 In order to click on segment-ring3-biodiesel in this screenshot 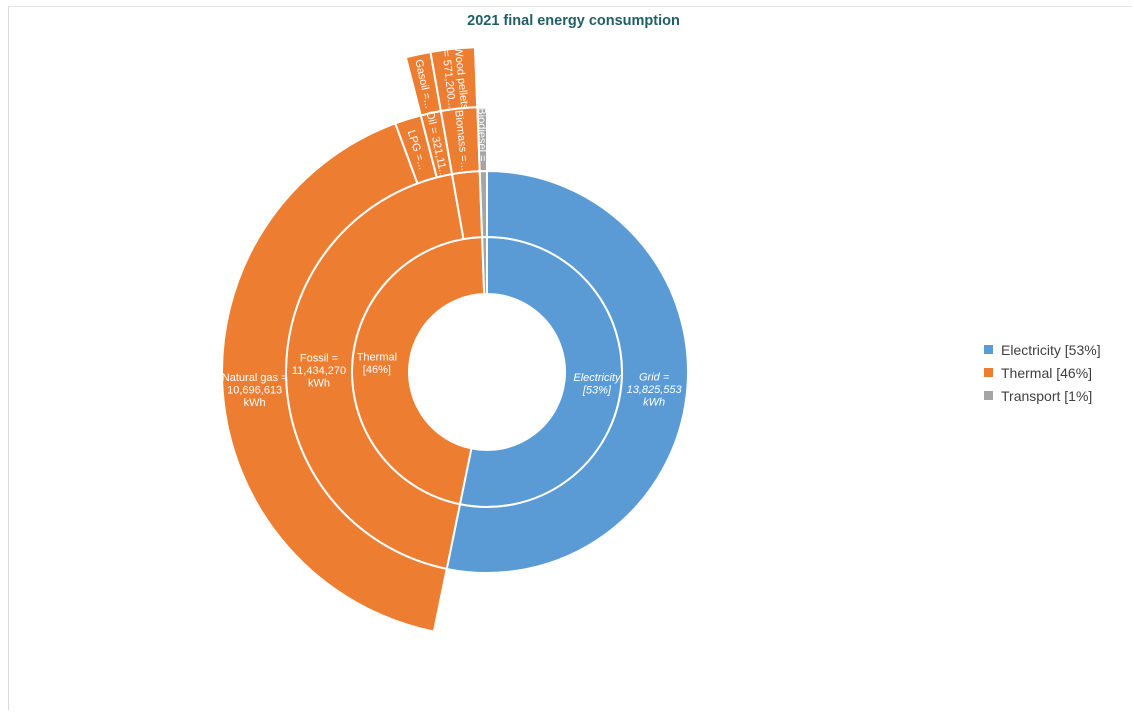, I will do `click(482, 139)`.